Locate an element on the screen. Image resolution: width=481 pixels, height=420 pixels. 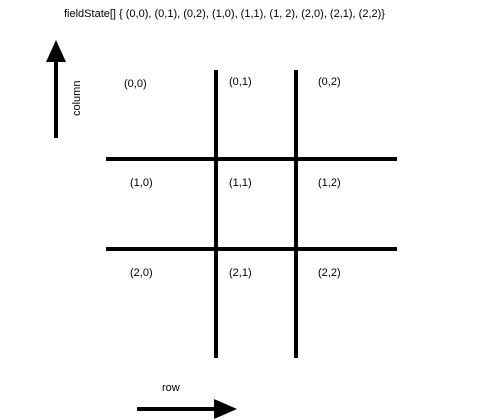
cell-label-0-2: (0,2) is located at coordinates (329, 82).